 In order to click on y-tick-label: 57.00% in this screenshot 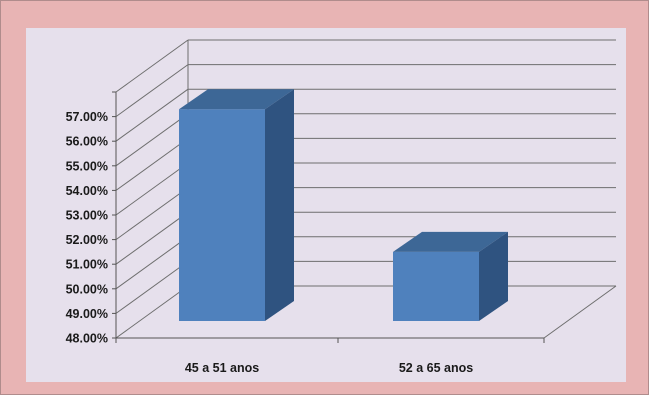, I will do `click(87, 117)`.